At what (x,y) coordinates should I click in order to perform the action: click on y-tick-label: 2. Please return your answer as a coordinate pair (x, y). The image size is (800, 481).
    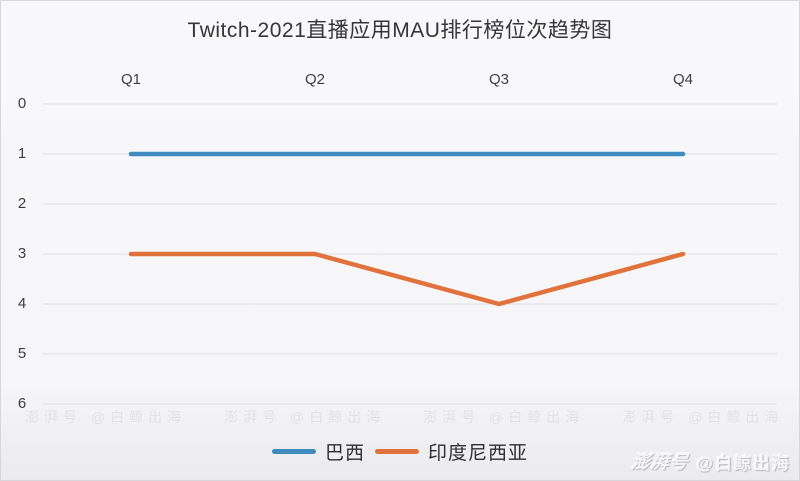
    Looking at the image, I should click on (22, 203).